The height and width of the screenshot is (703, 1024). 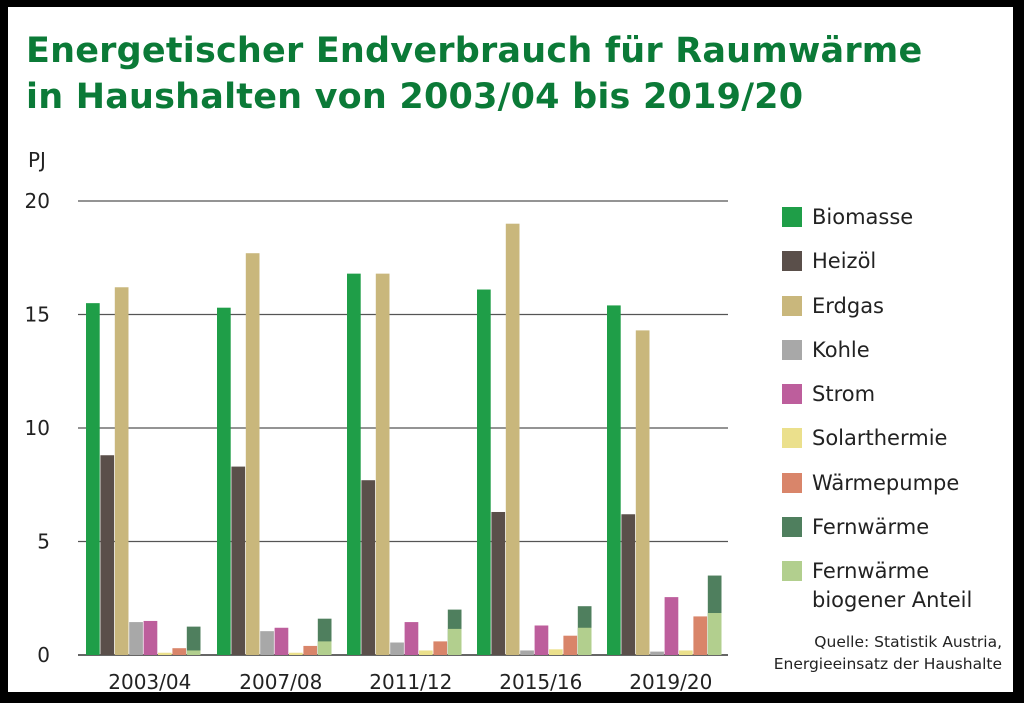 What do you see at coordinates (897, 269) in the screenshot?
I see `legend-item-heizoel: Heizöl` at bounding box center [897, 269].